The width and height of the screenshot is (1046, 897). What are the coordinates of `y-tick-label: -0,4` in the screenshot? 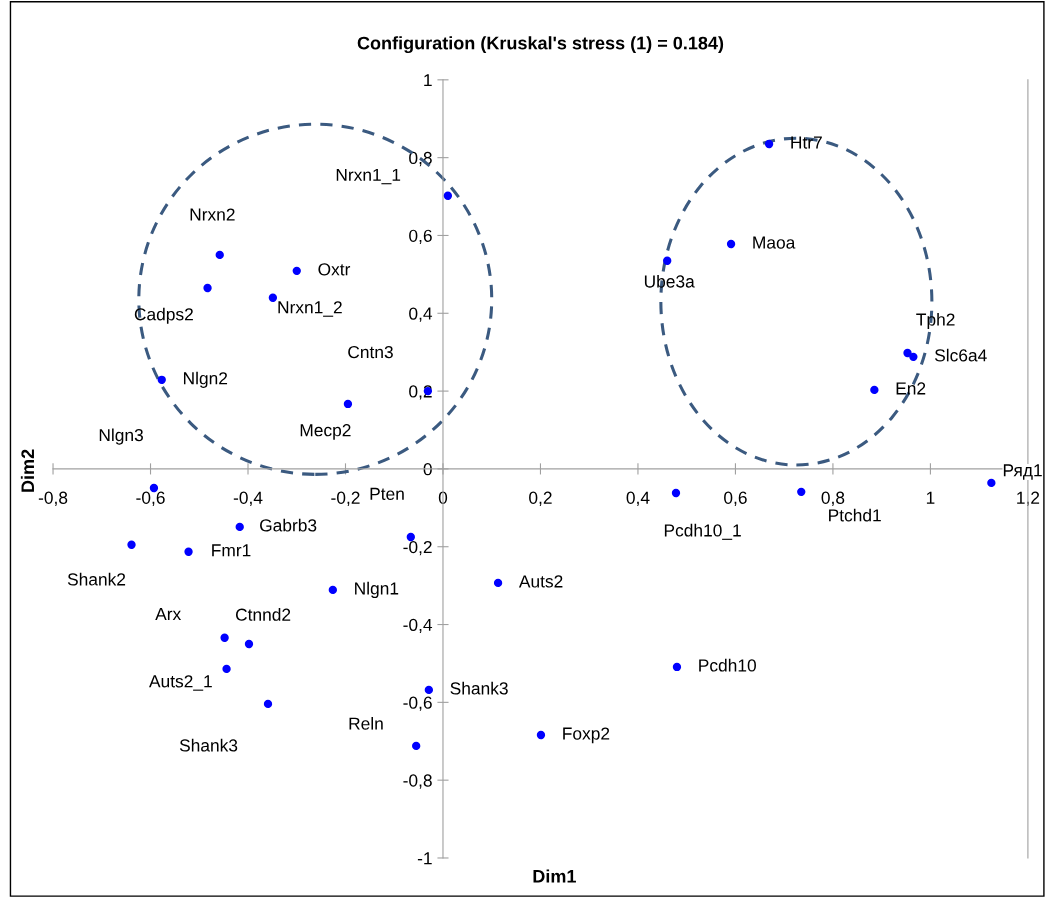 It's located at (418, 626).